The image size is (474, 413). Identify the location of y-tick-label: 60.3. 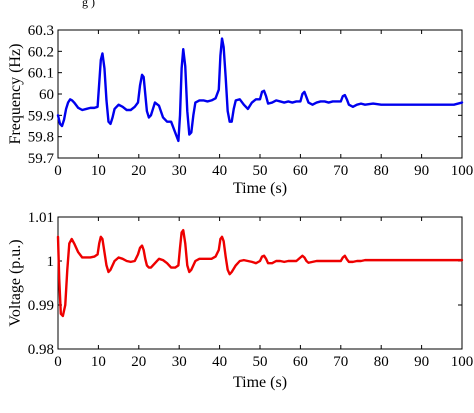
(41, 31).